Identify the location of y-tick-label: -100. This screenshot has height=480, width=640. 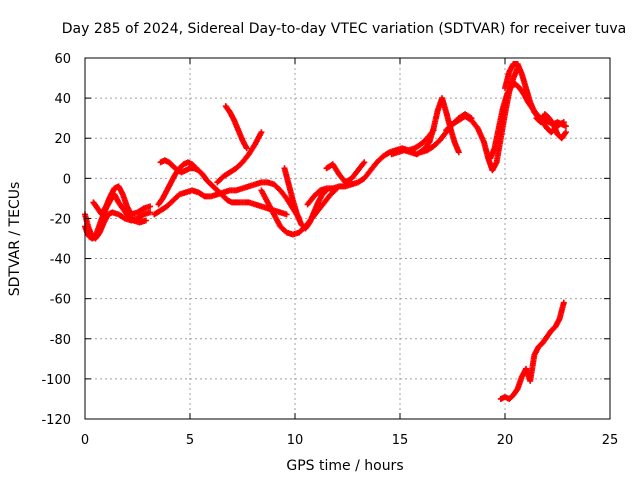
(56, 380).